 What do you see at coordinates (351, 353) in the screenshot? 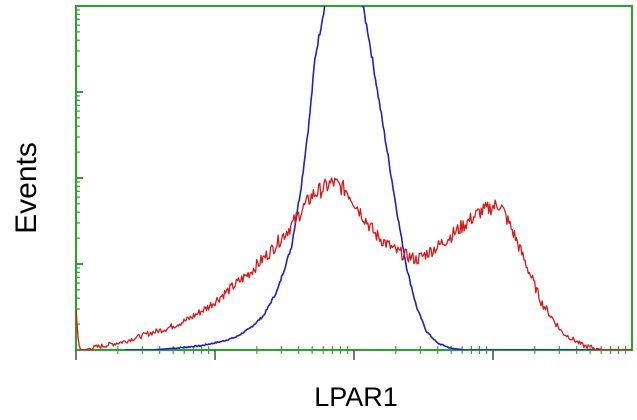
I see `x-axis-ticks` at bounding box center [351, 353].